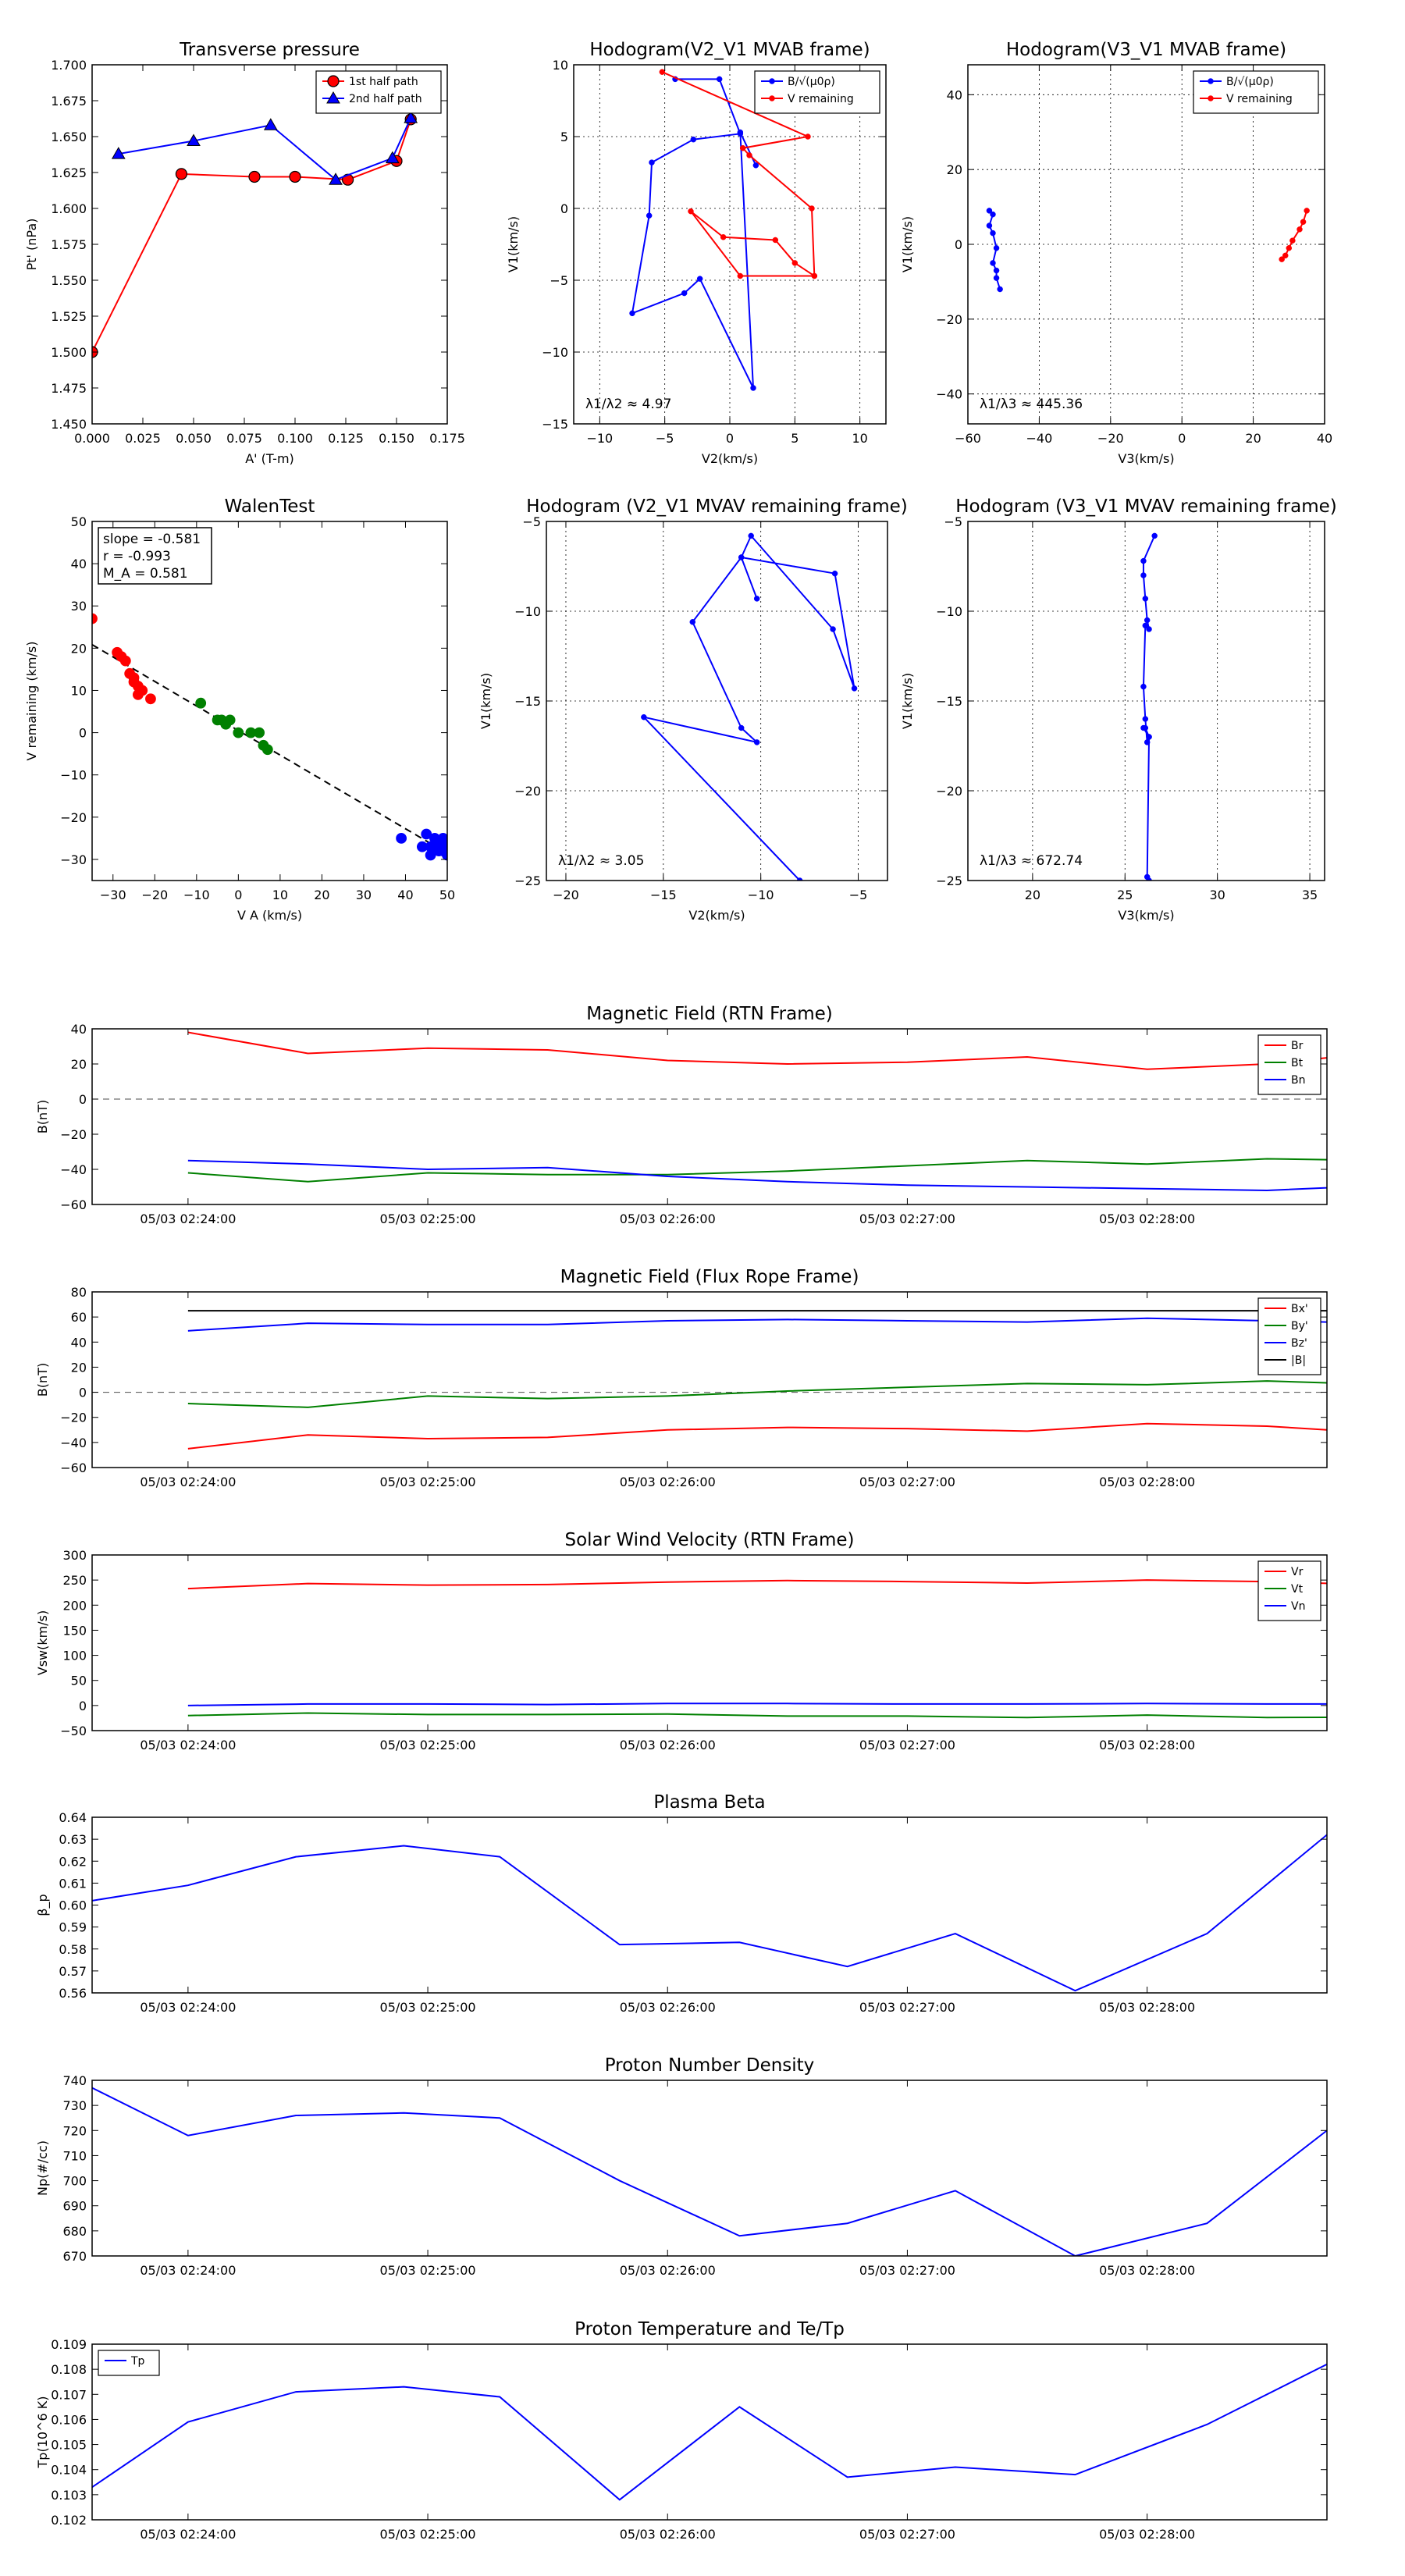 The height and width of the screenshot is (2576, 1405). I want to click on y-tick-label: 1.575, so click(69, 245).